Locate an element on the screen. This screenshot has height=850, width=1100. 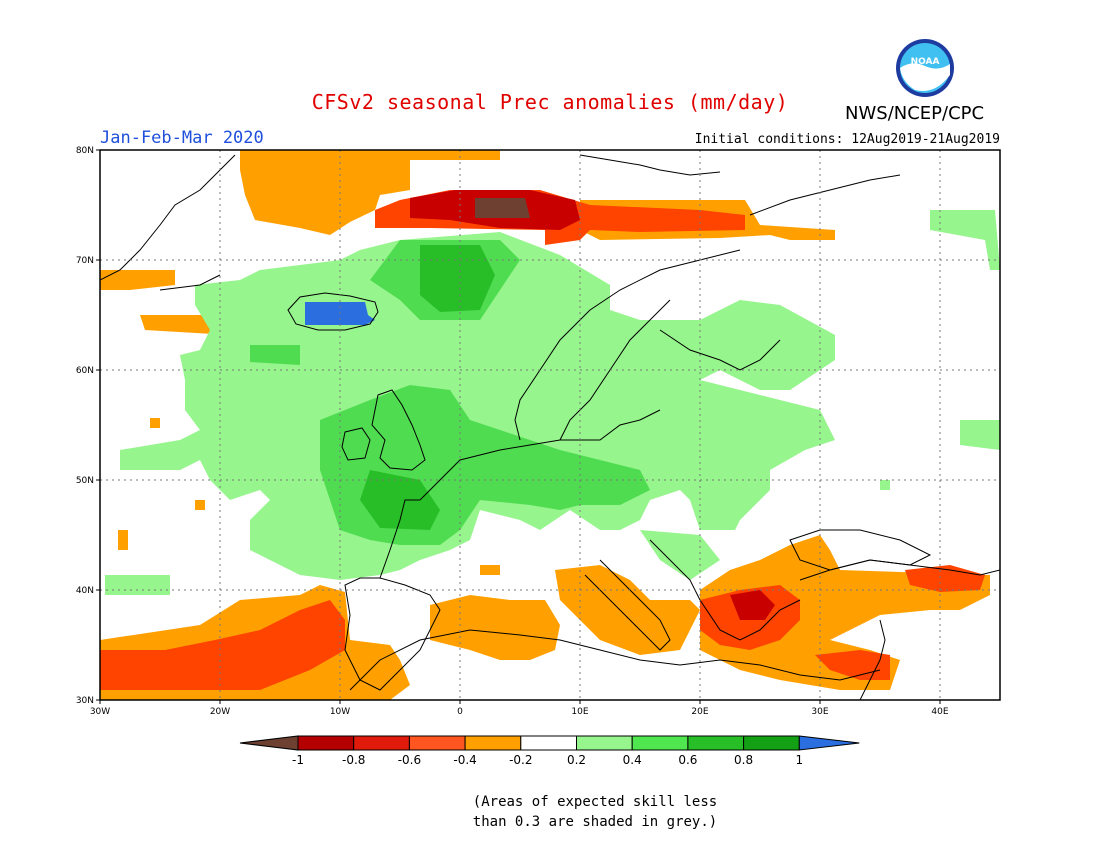
colorbar-label: 0.8 is located at coordinates (743, 760).